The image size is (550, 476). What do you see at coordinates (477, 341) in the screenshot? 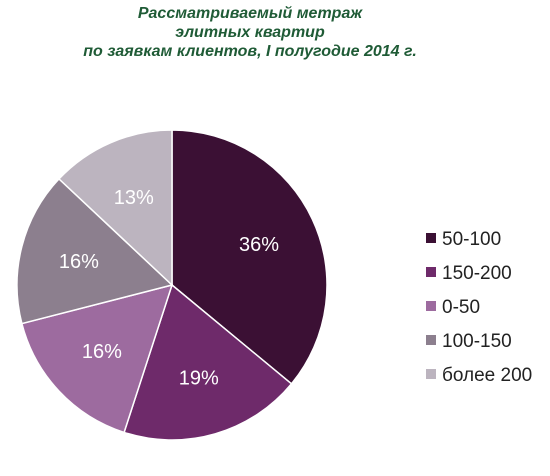
I see `legend-label-3: 100-150` at bounding box center [477, 341].